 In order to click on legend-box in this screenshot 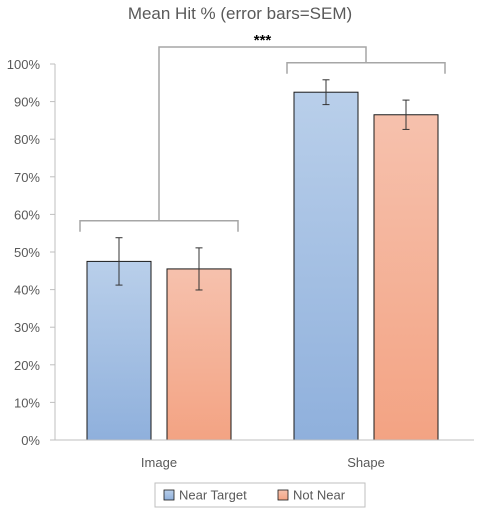, I will do `click(260, 495)`.